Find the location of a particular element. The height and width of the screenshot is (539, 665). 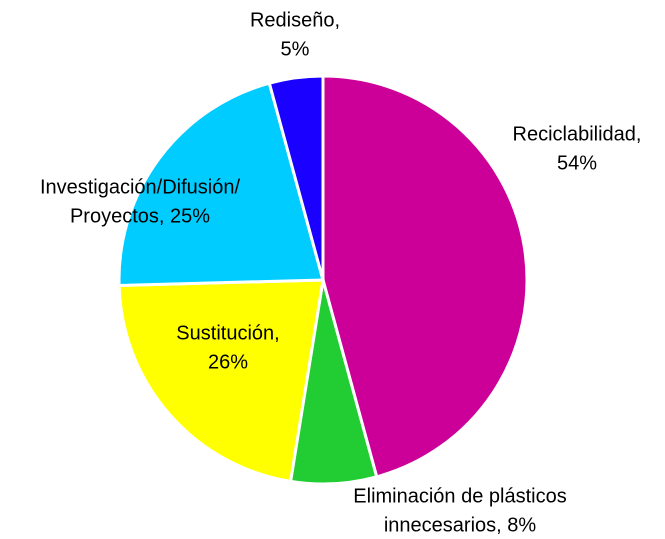

slice-label: innecesarios, 8% is located at coordinates (460, 525).